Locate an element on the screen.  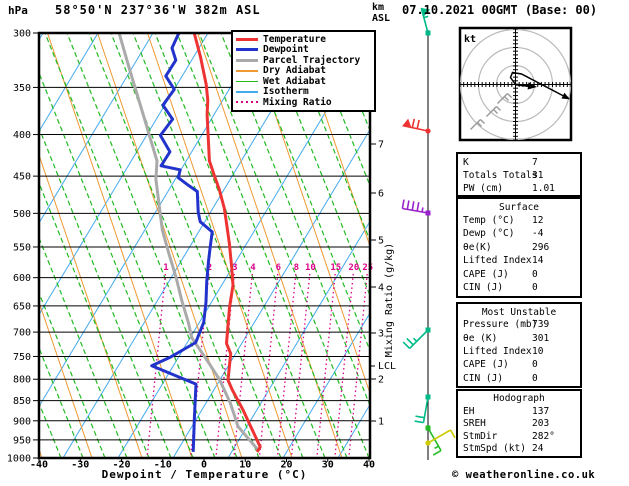
legend-swatch-isotherm is located at coordinates (247, 92).